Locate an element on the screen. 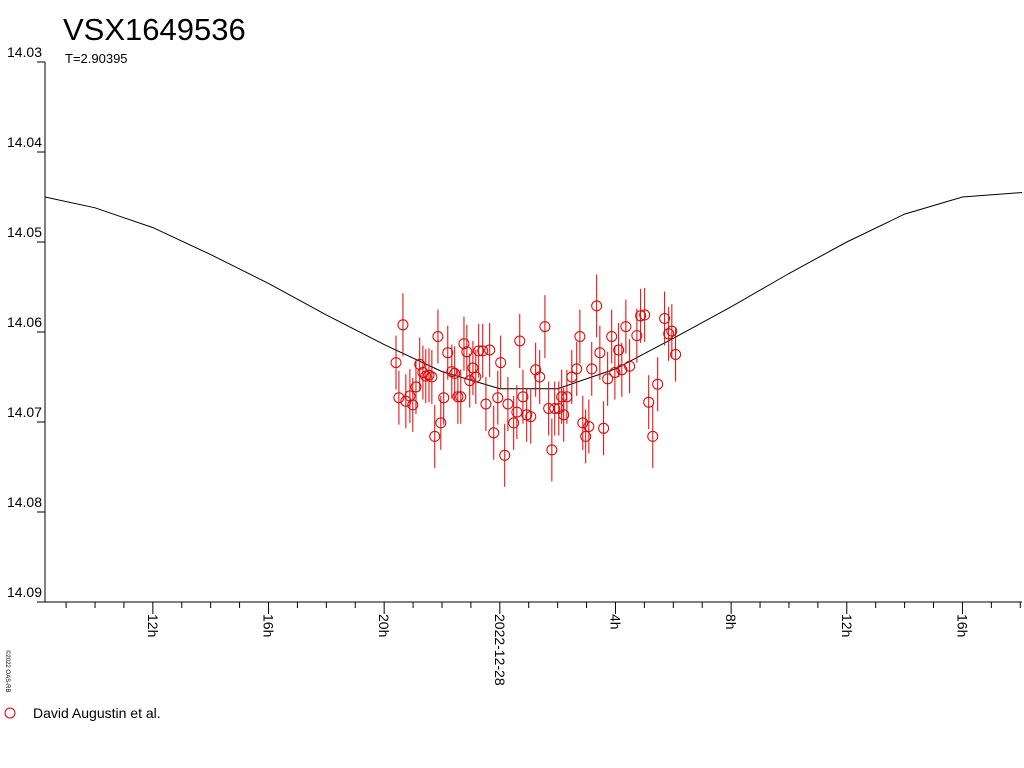 Image resolution: width=1024 pixels, height=768 pixels. copyright: ©2022 OAS-RB is located at coordinates (7, 671).